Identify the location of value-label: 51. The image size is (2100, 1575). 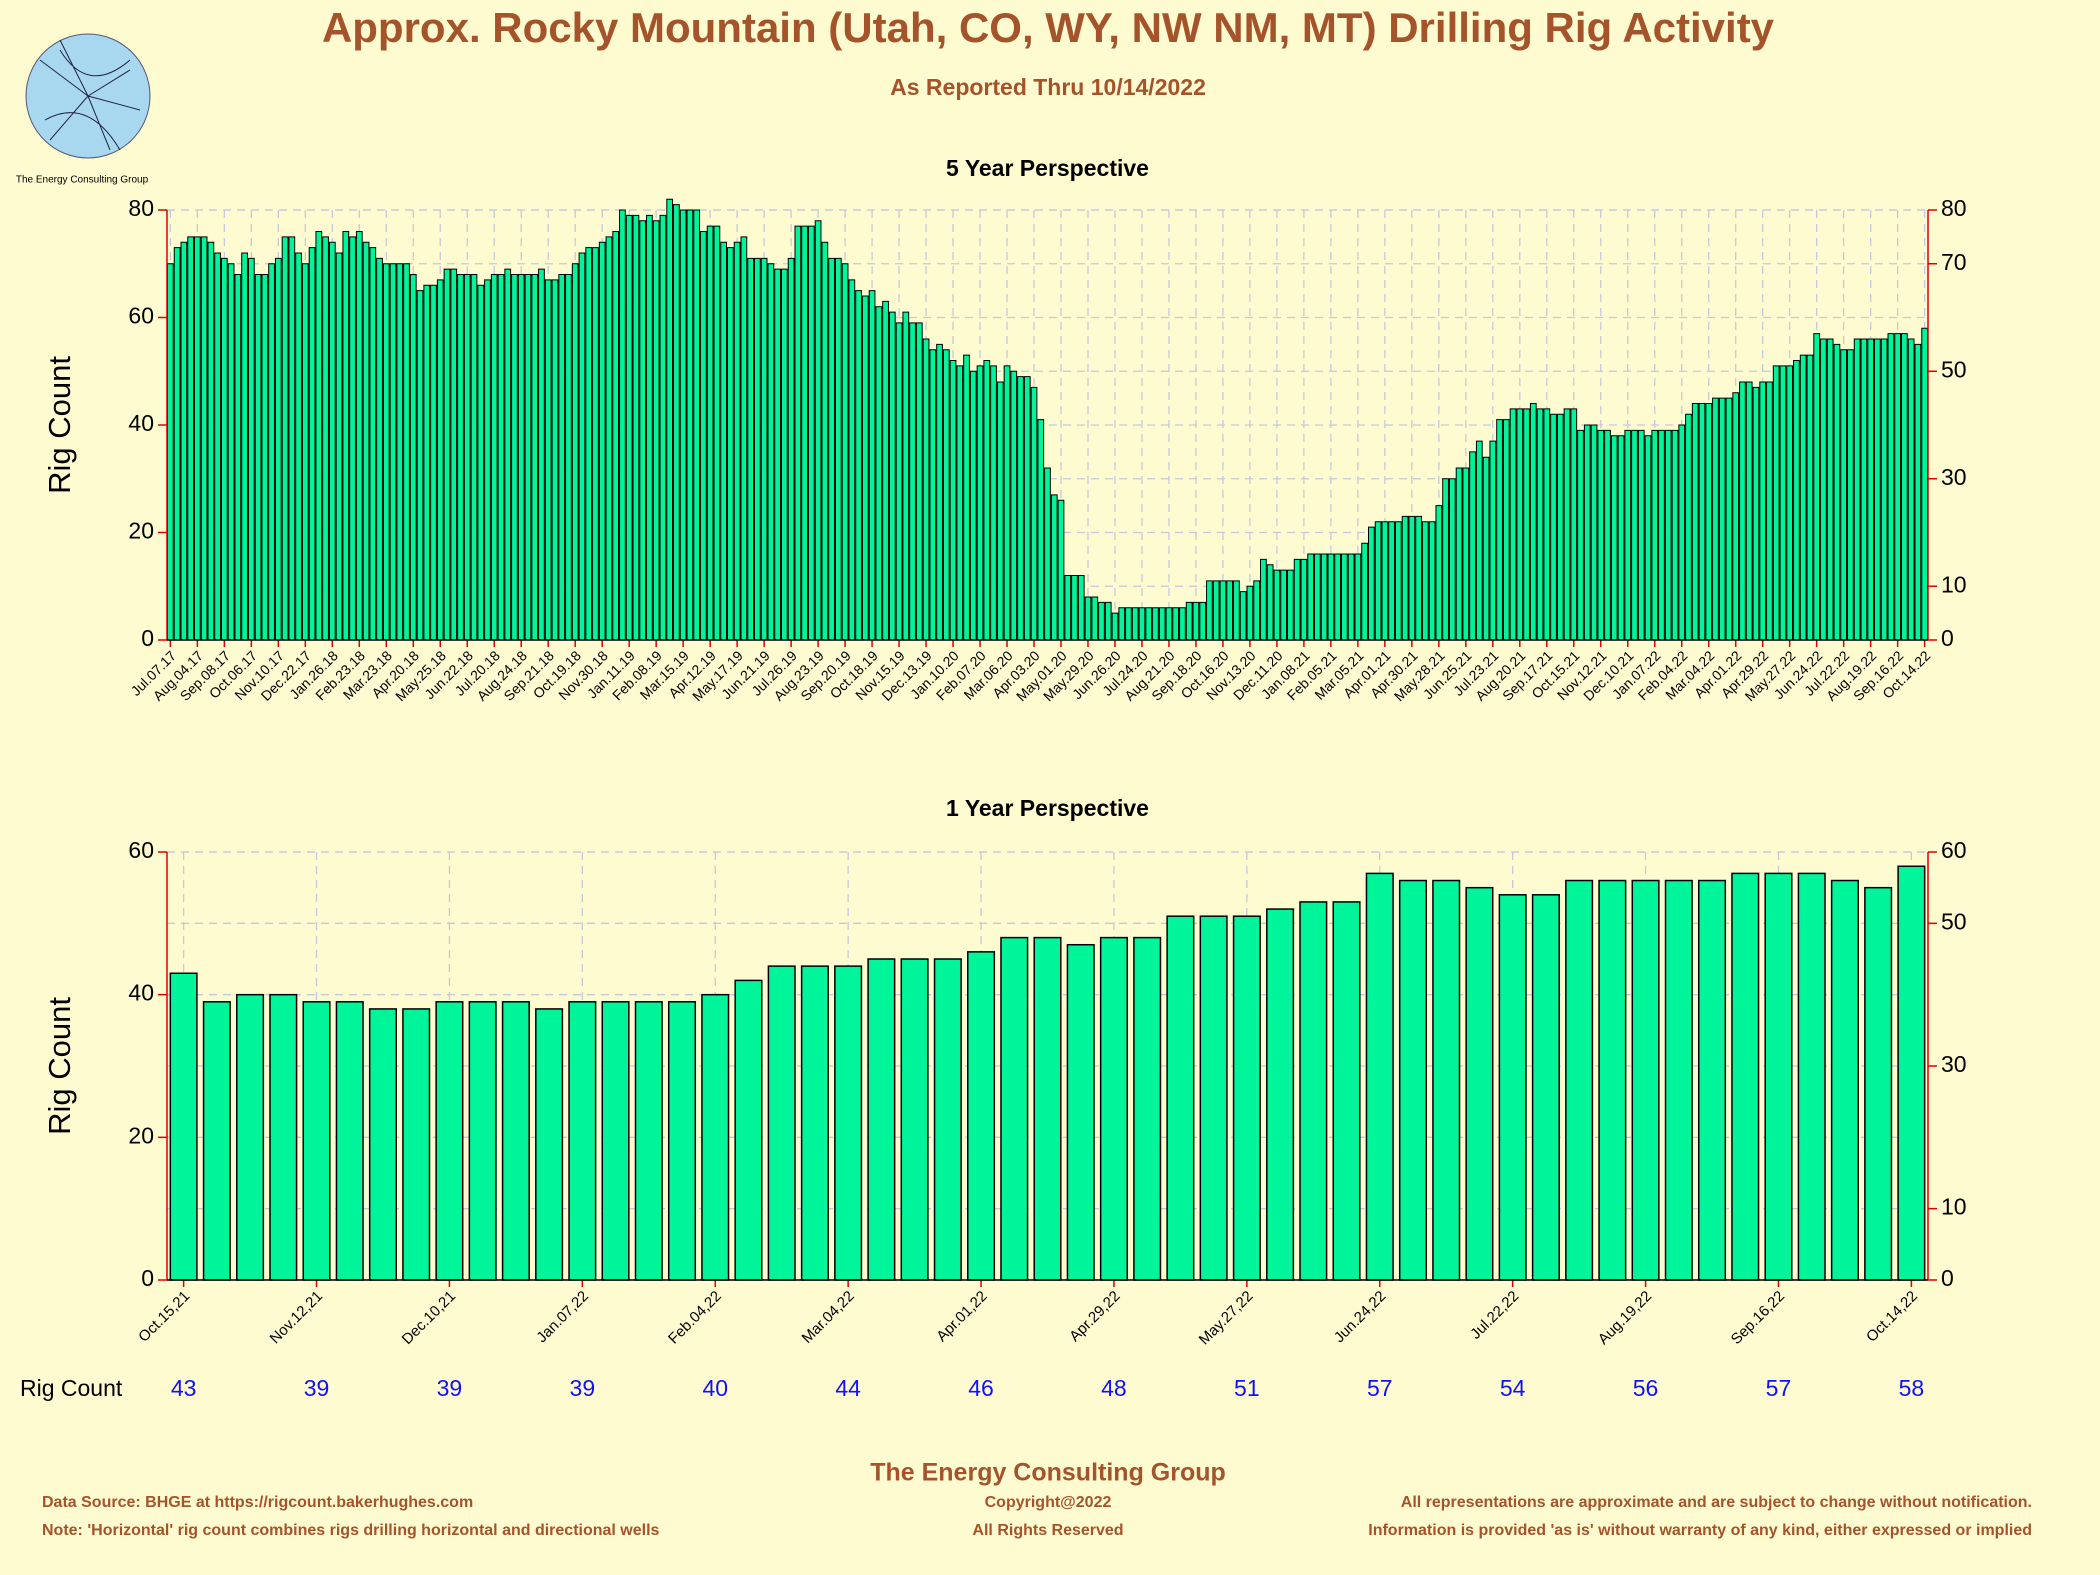
(1247, 1388).